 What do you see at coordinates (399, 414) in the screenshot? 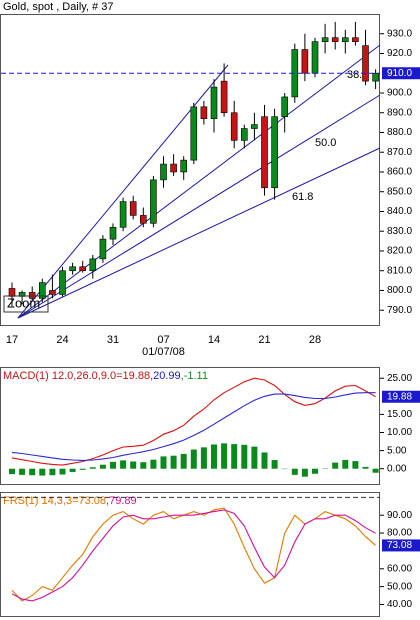
I see `y-tick-label: 15.00` at bounding box center [399, 414].